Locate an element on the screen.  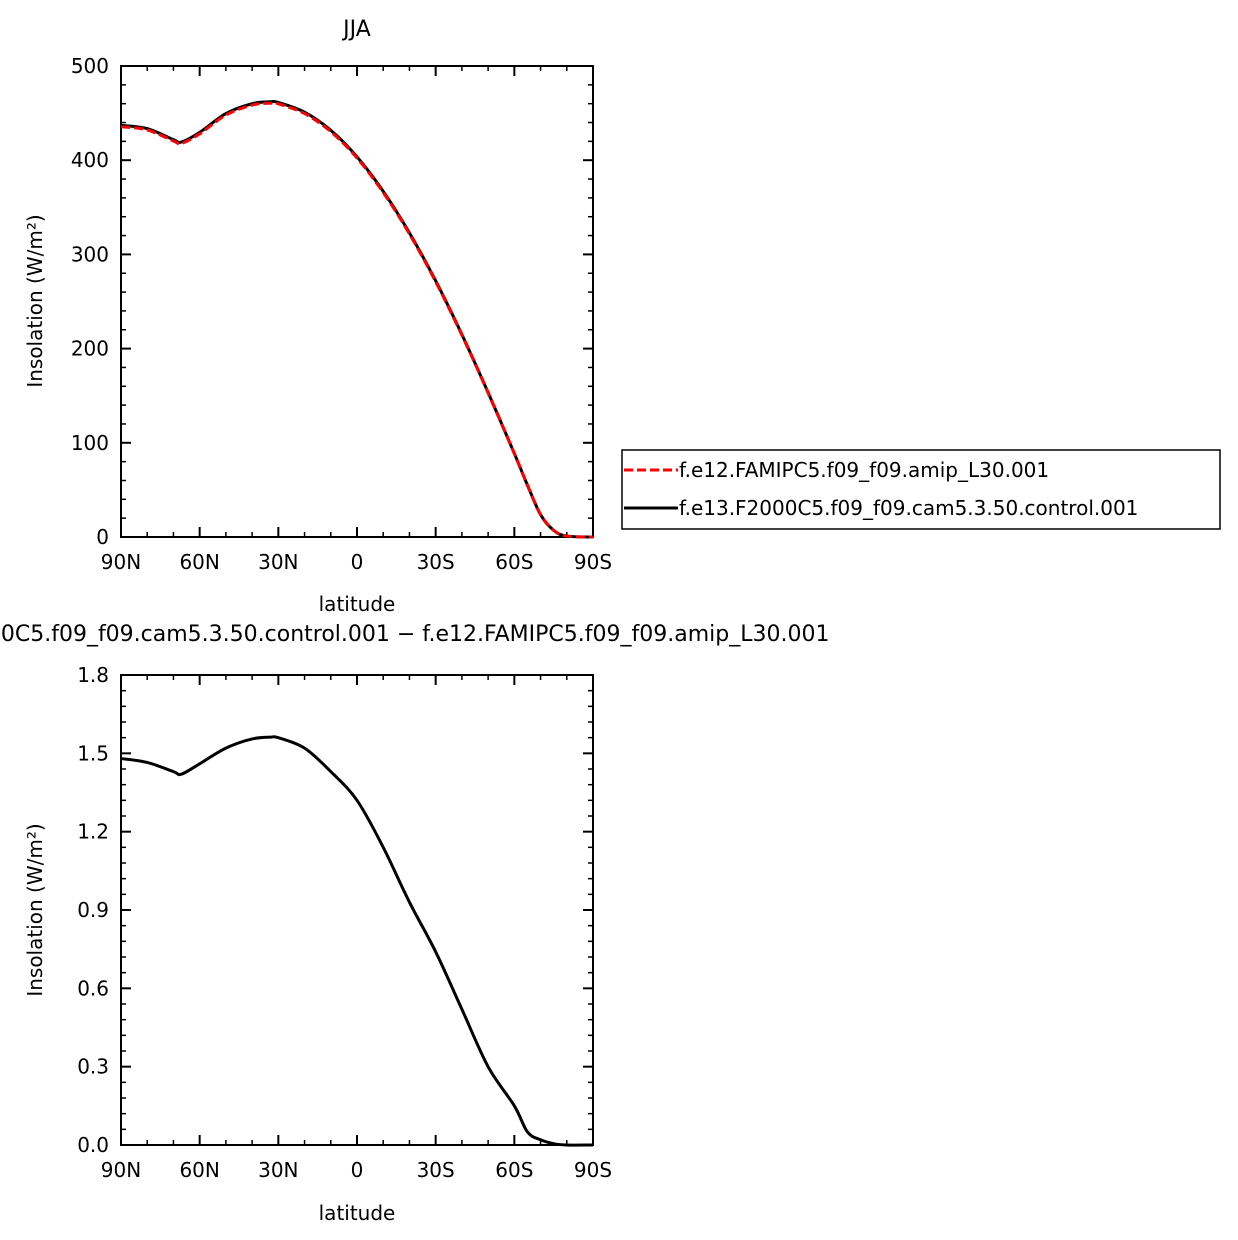
top-y-axis-label: Insolation (W/m²) is located at coordinates (35, 300).